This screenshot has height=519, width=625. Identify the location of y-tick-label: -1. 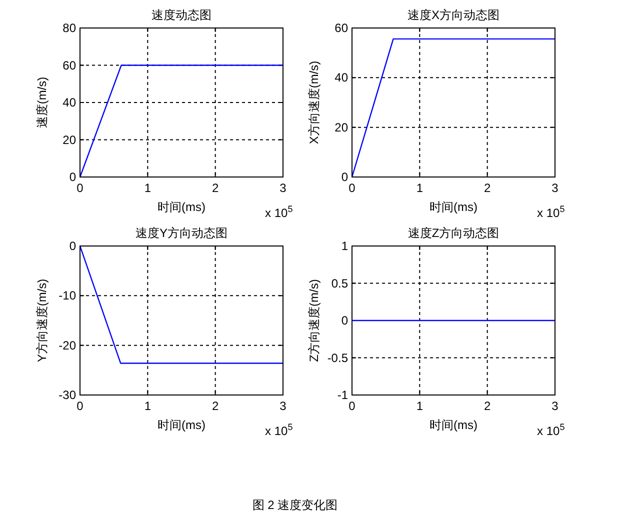
(342, 395).